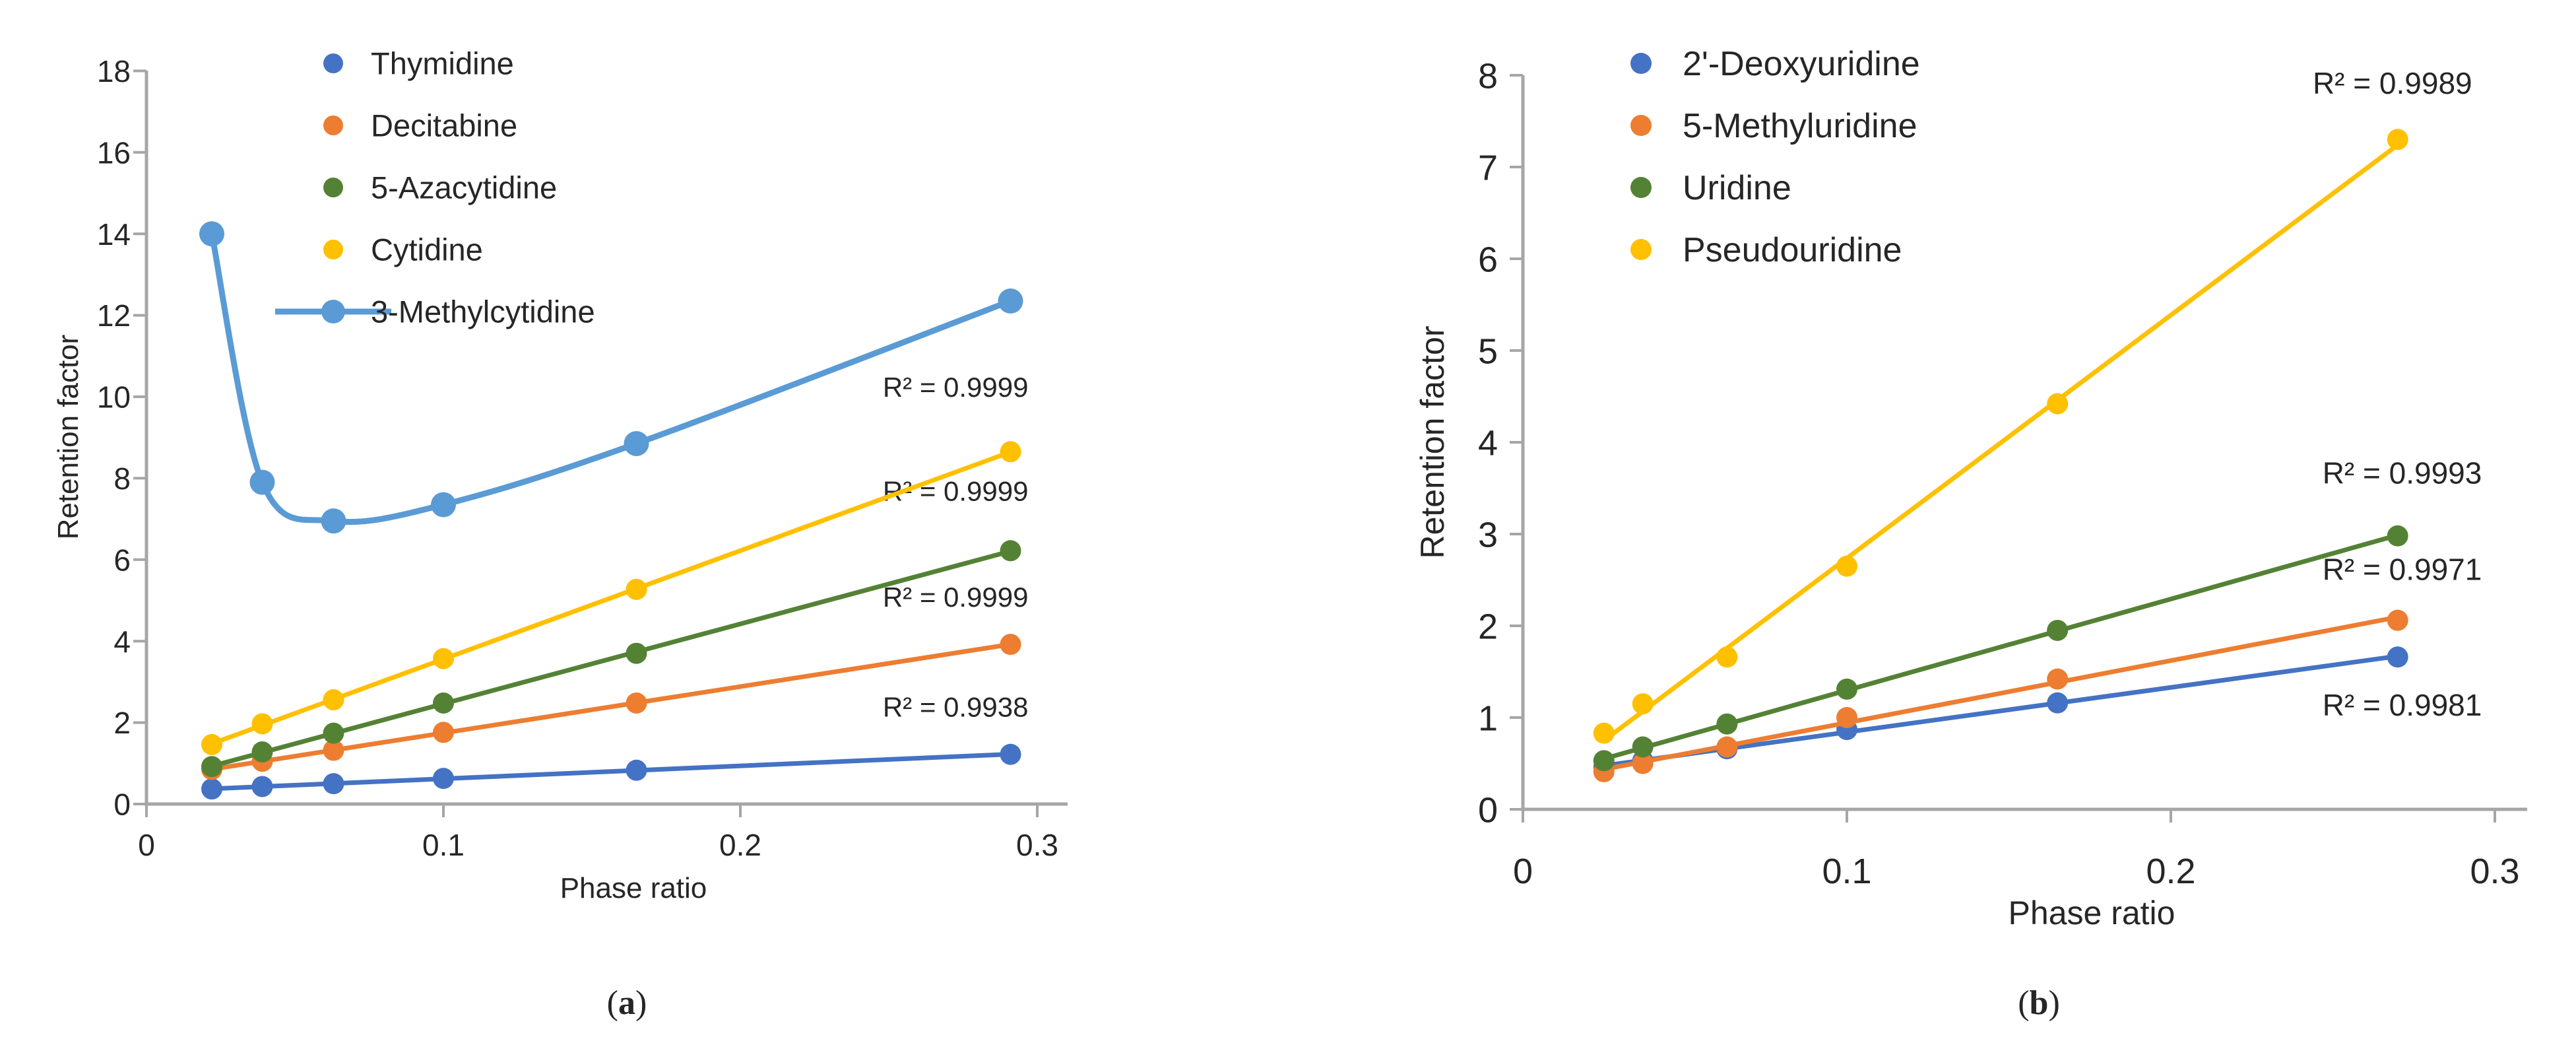 This screenshot has height=1045, width=2576. I want to click on trendline-cytidine, so click(611, 598).